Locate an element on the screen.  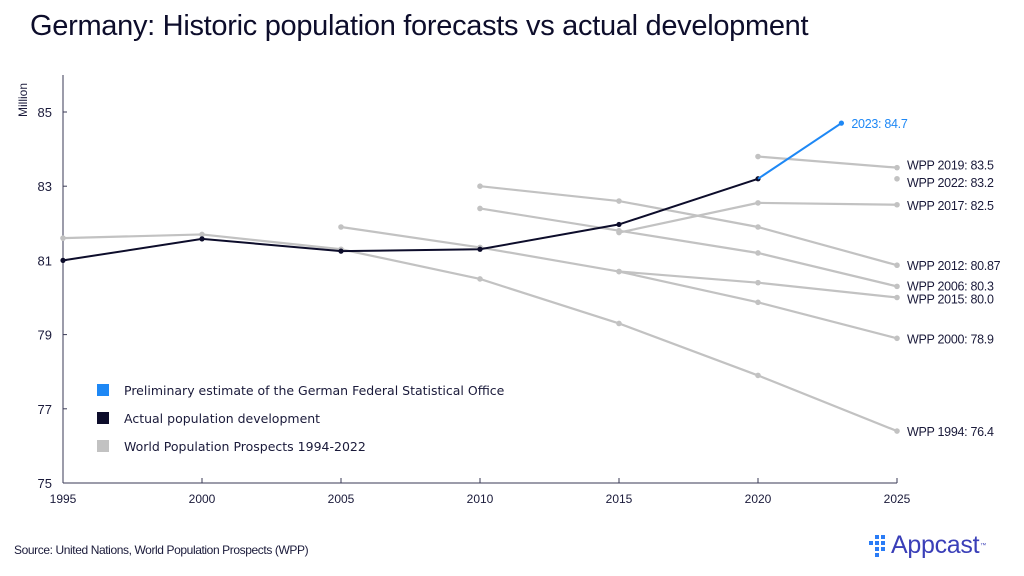
y-axis-label: Million is located at coordinates (23, 100).